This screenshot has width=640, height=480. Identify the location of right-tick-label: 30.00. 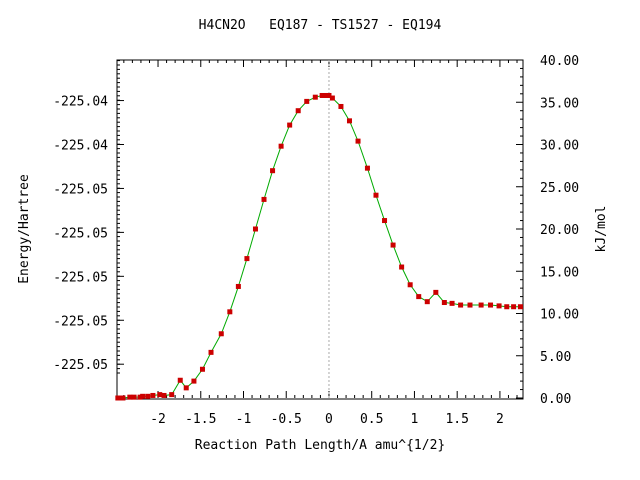
(559, 146).